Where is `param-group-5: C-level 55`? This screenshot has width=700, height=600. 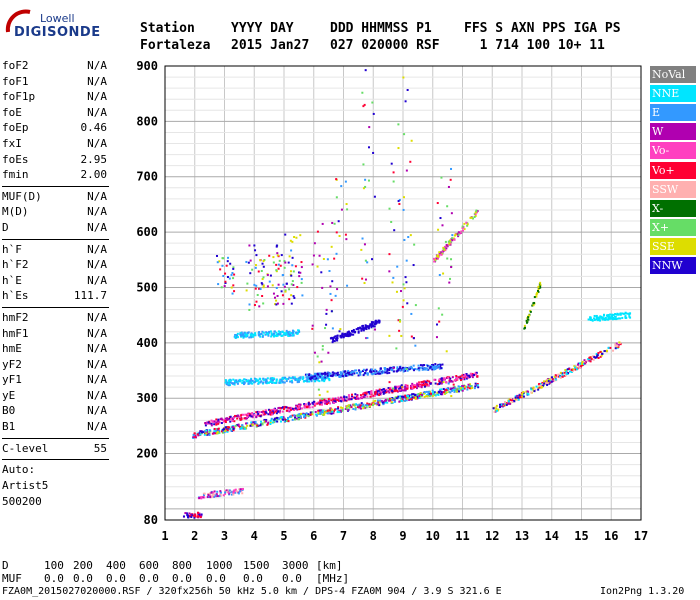 param-group-5: C-level 55 is located at coordinates (55, 449).